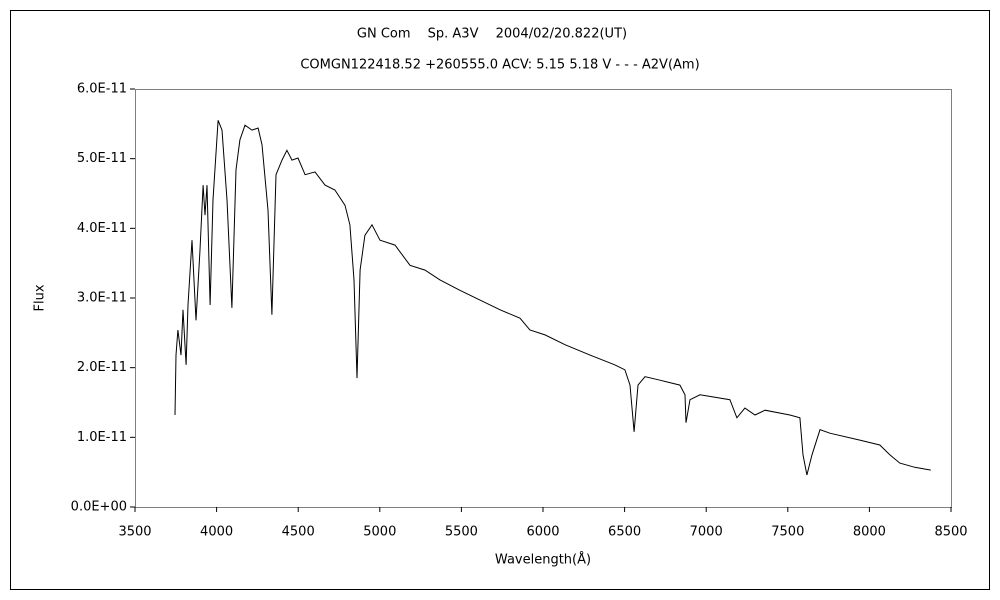 The width and height of the screenshot is (1000, 600). I want to click on y-tick-label: 2.0E-11, so click(102, 367).